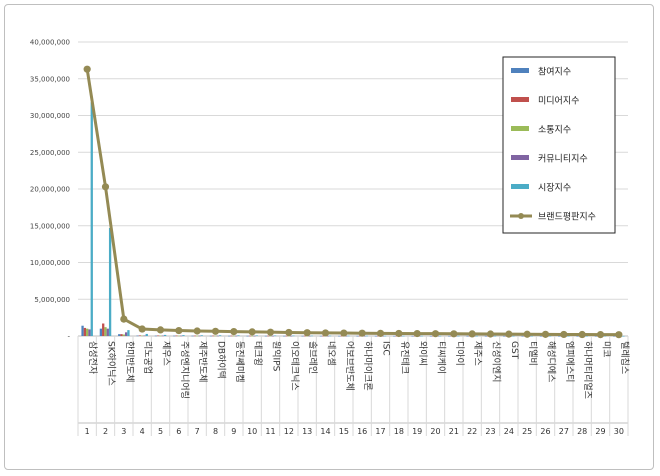 Image resolution: width=660 pixels, height=476 pixels. I want to click on x-rank-label: 1, so click(87, 431).